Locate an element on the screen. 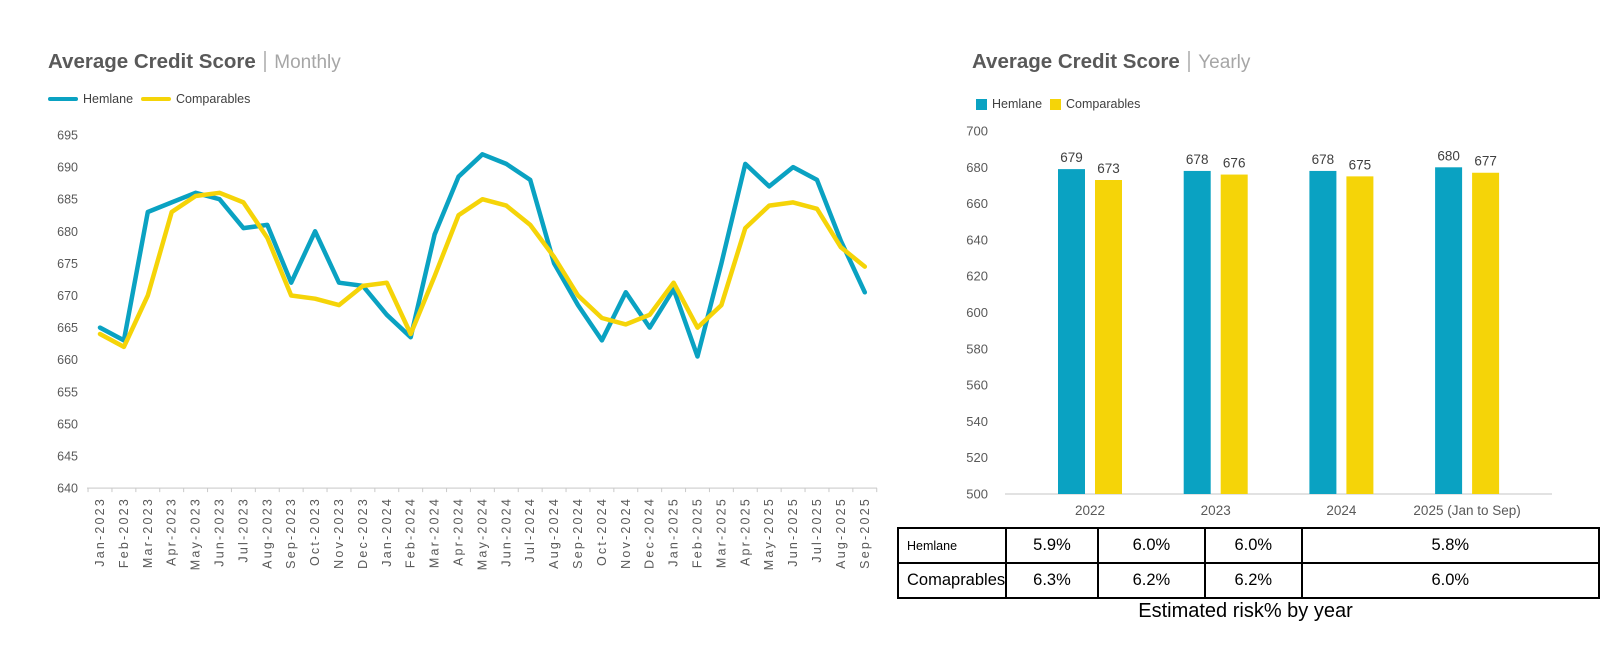 This screenshot has width=1600, height=651. table-row: Comaprables 6.3% 6.2% 6.2% 6.0% is located at coordinates (1248, 580).